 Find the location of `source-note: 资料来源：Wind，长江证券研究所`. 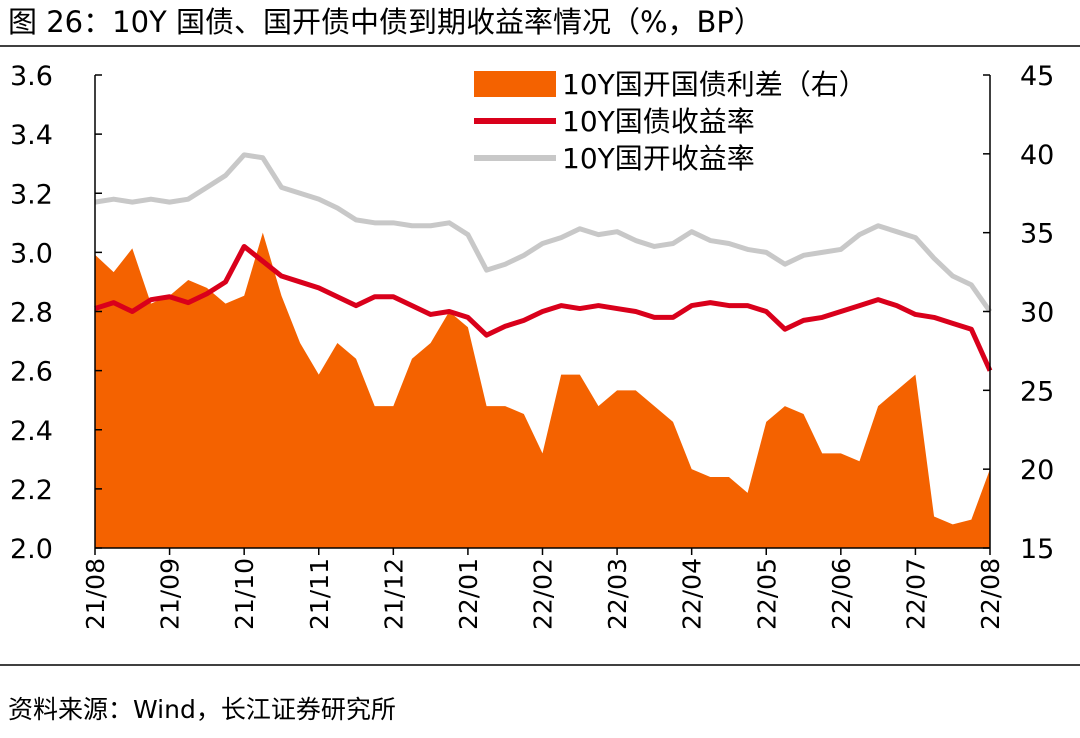

source-note: 资料来源：Wind，长江证券研究所 is located at coordinates (202, 709).